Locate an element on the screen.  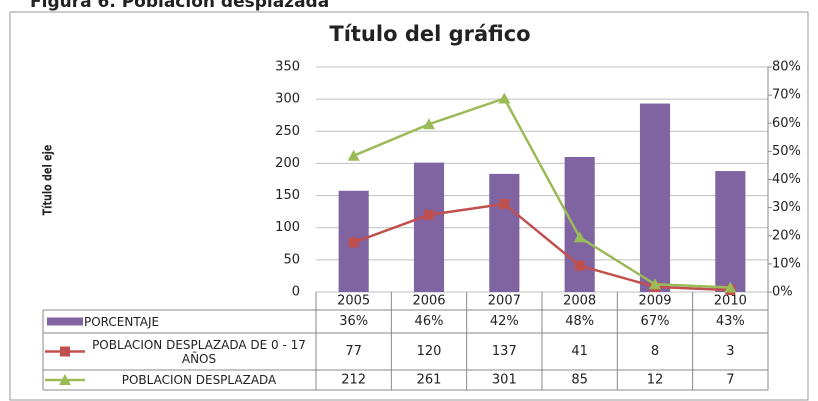
y2-tick-label: 60% is located at coordinates (786, 123).